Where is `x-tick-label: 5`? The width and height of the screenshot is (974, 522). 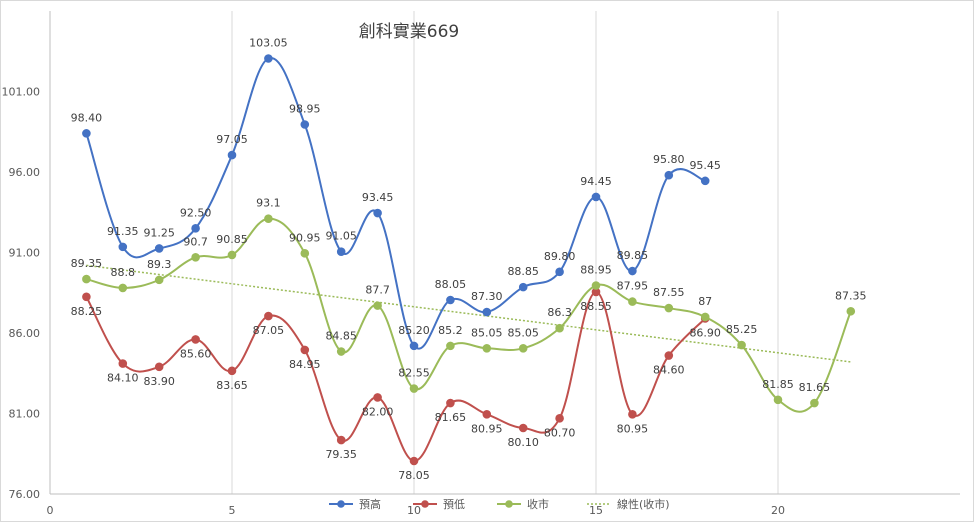 x-tick-label: 5 is located at coordinates (232, 510).